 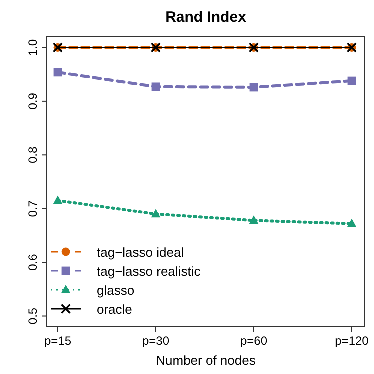 What do you see at coordinates (116, 290) in the screenshot?
I see `legend-label: glasso` at bounding box center [116, 290].